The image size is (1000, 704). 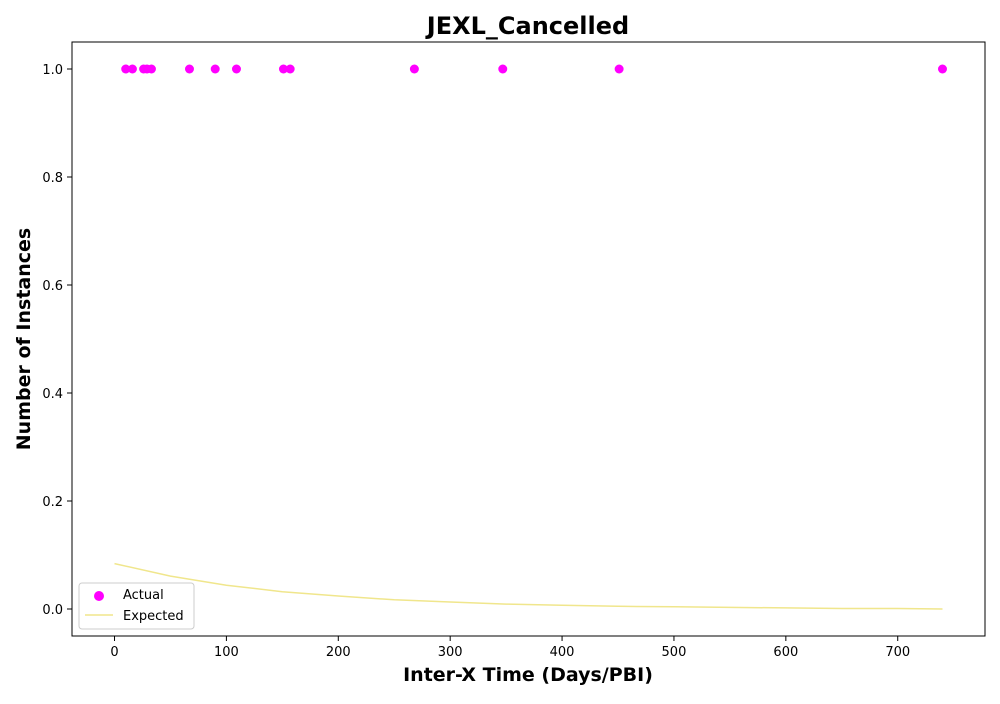 What do you see at coordinates (510, 648) in the screenshot?
I see `x-axis-ticks: 0 100 200 300 400 500 600 700` at bounding box center [510, 648].